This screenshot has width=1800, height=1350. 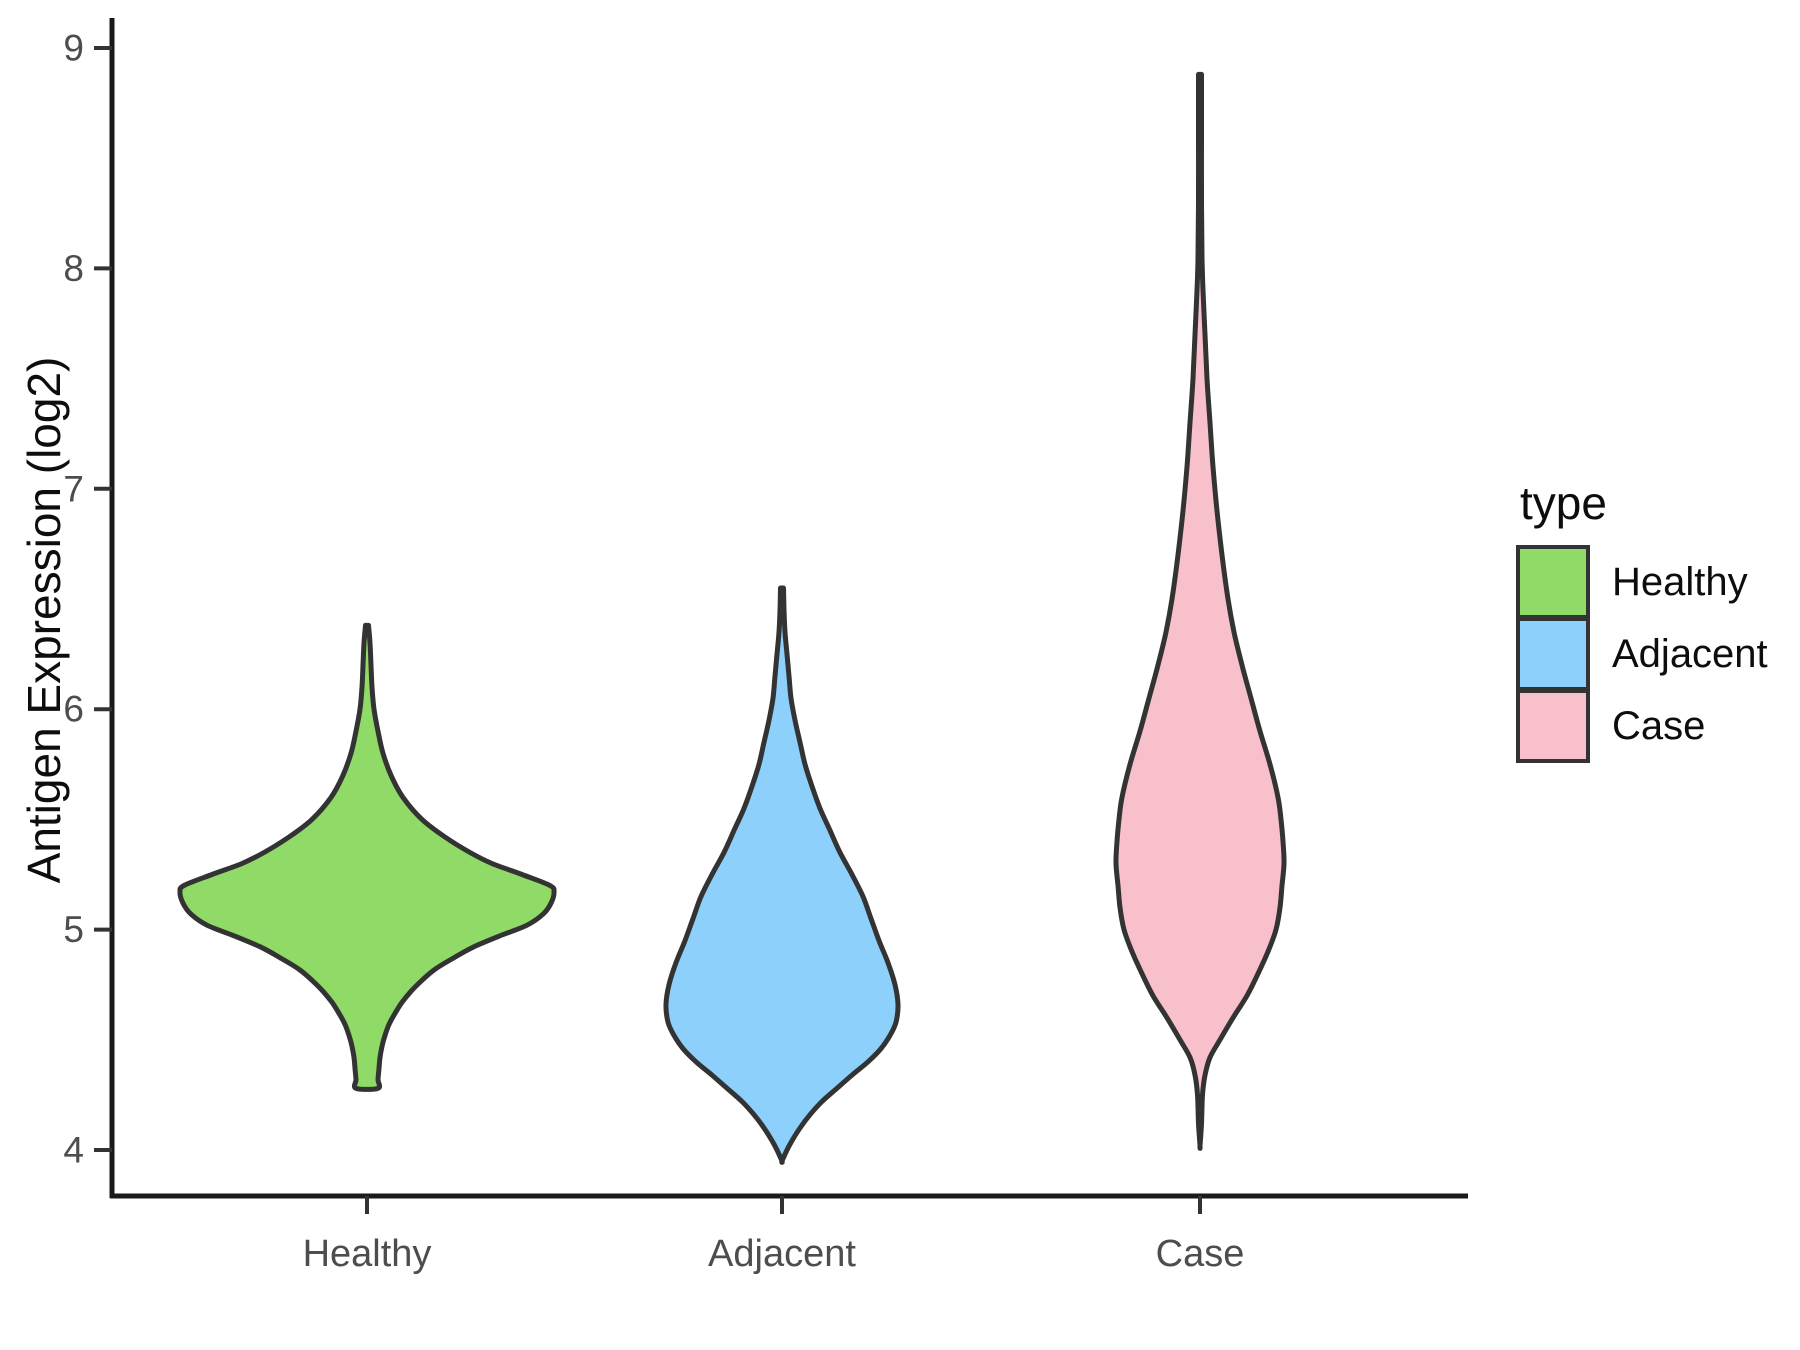 I want to click on legend-key-healthy, so click(x=1553, y=582).